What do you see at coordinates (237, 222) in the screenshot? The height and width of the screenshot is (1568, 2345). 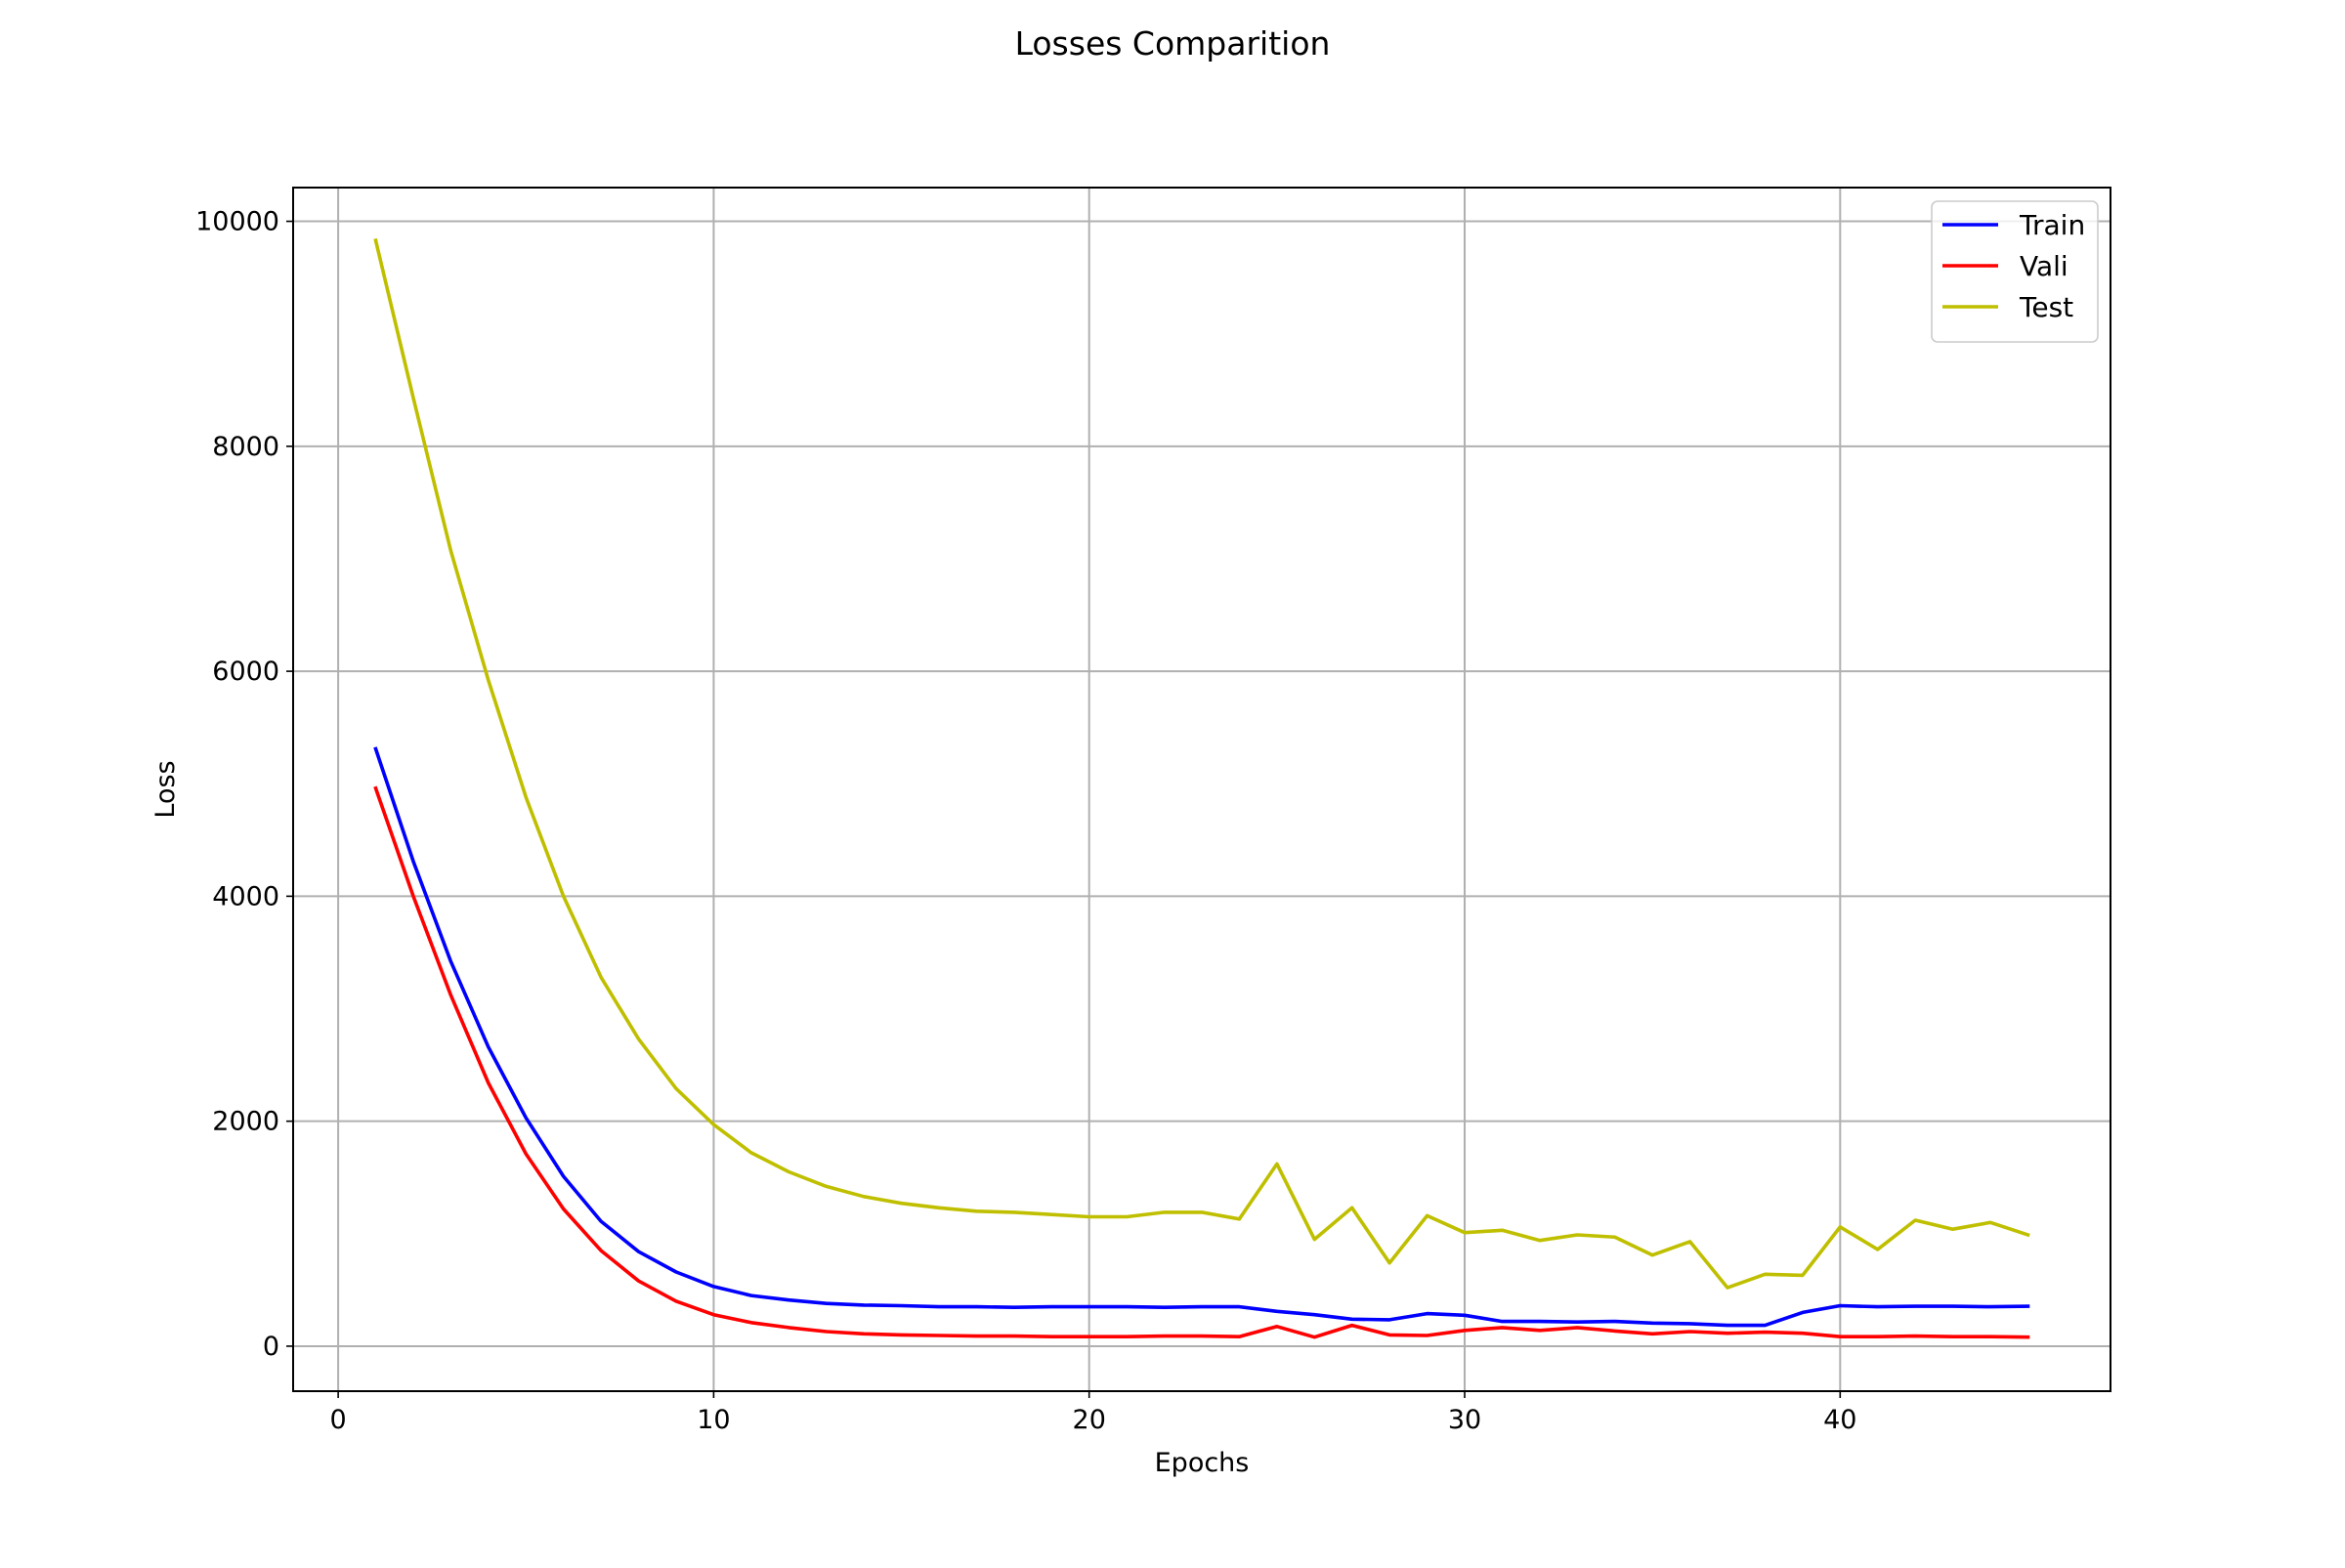 I see `y-tick-label: 10000` at bounding box center [237, 222].